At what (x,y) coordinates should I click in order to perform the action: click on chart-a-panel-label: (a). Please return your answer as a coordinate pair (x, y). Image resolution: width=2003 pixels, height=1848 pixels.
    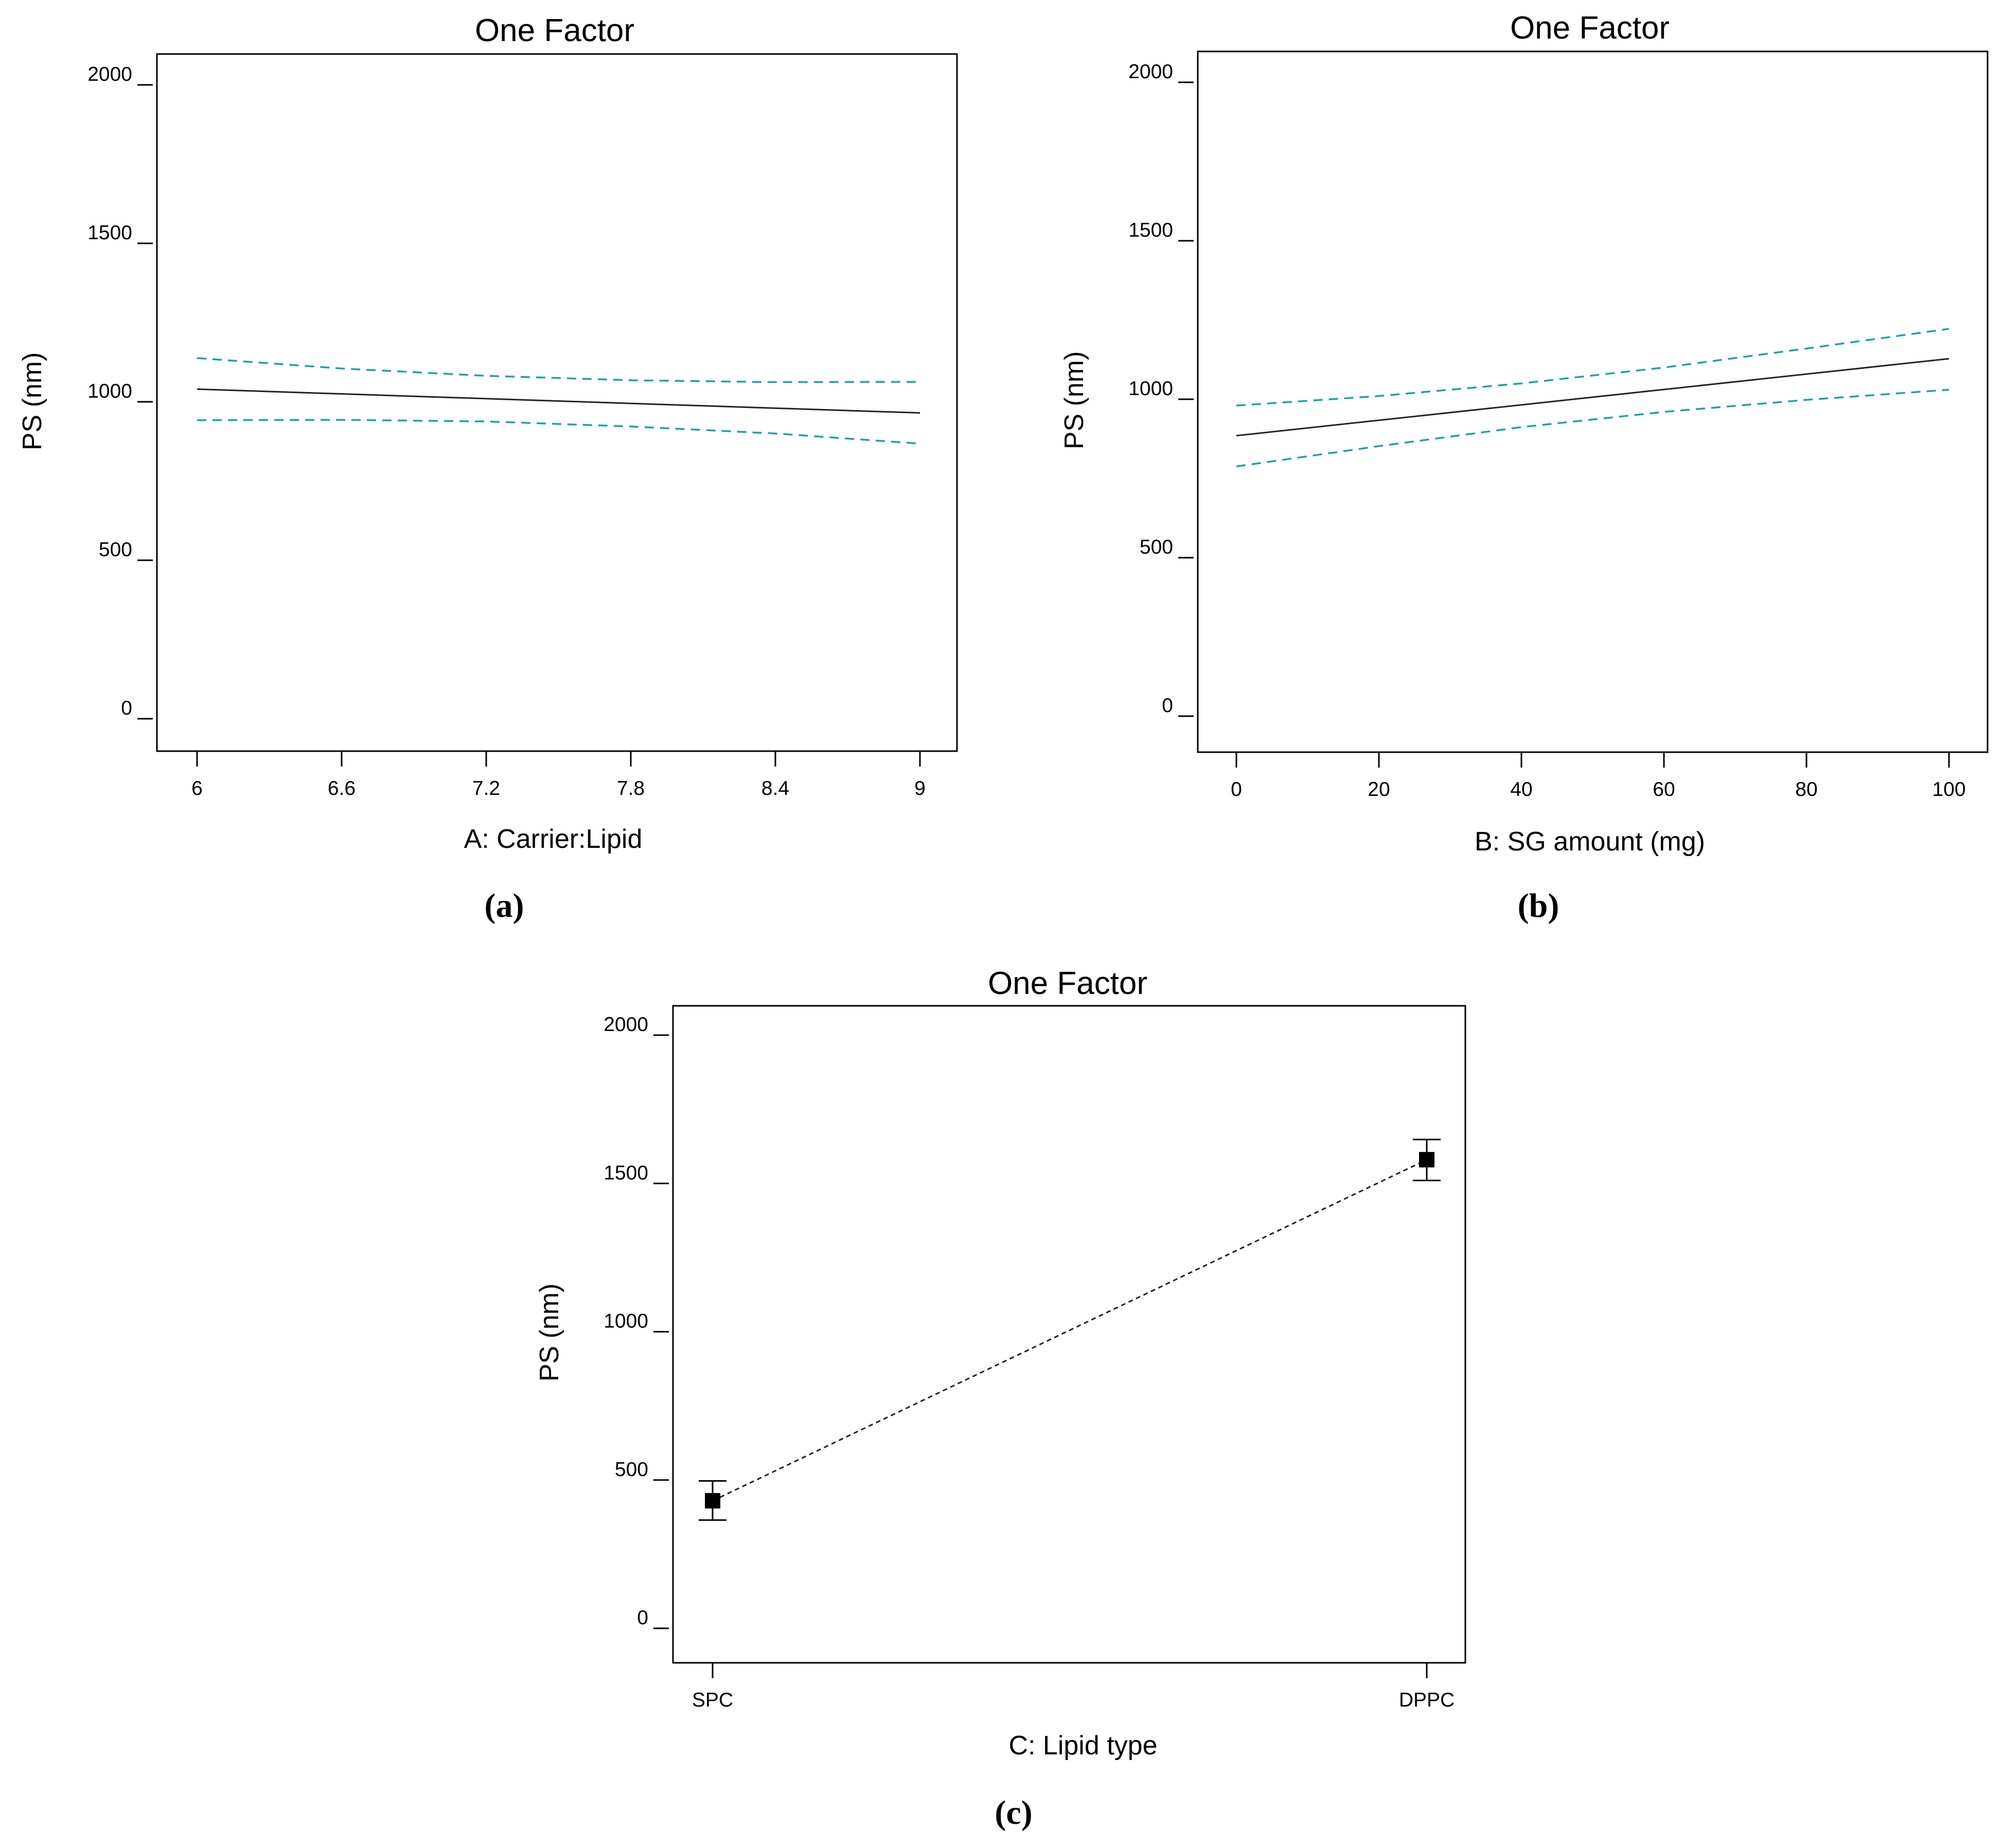
    Looking at the image, I should click on (504, 906).